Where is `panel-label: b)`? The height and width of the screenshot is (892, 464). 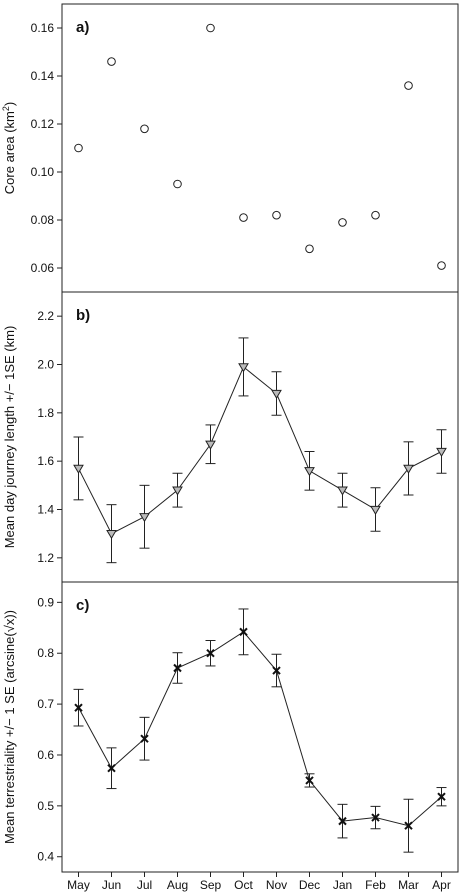 panel-label: b) is located at coordinates (83, 315).